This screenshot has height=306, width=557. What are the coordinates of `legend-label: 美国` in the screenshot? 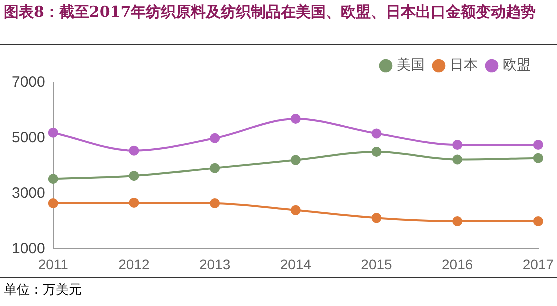 It's located at (411, 66).